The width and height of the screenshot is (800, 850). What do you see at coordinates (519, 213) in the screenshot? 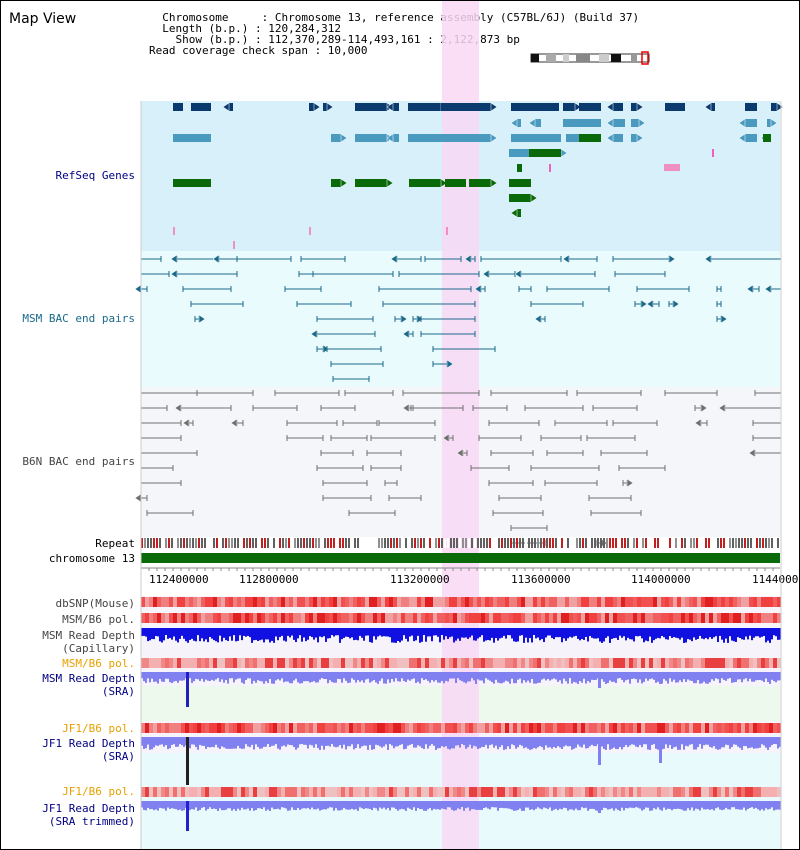
I see `gene-feature` at bounding box center [519, 213].